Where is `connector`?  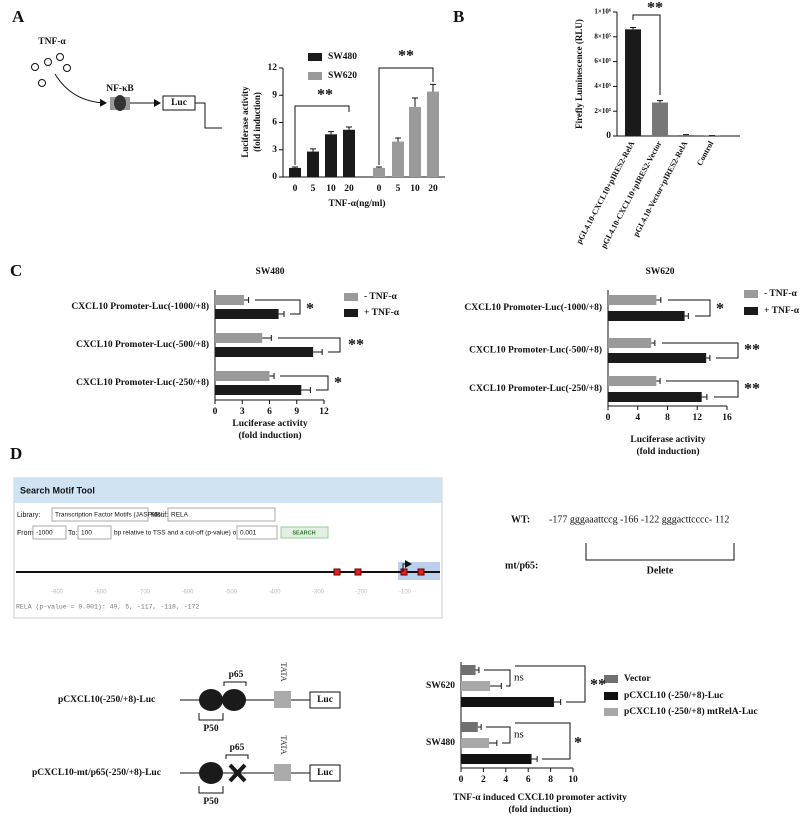
connector is located at coordinates (208, 115).